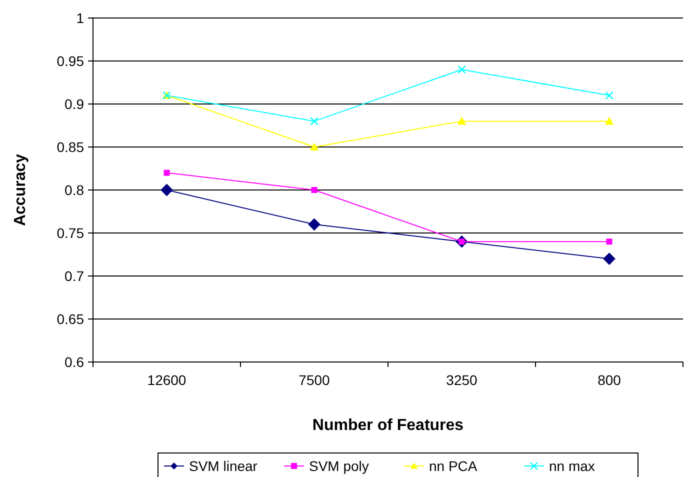 The image size is (692, 477). Describe the element at coordinates (453, 466) in the screenshot. I see `legend-label: nn PCA` at that location.